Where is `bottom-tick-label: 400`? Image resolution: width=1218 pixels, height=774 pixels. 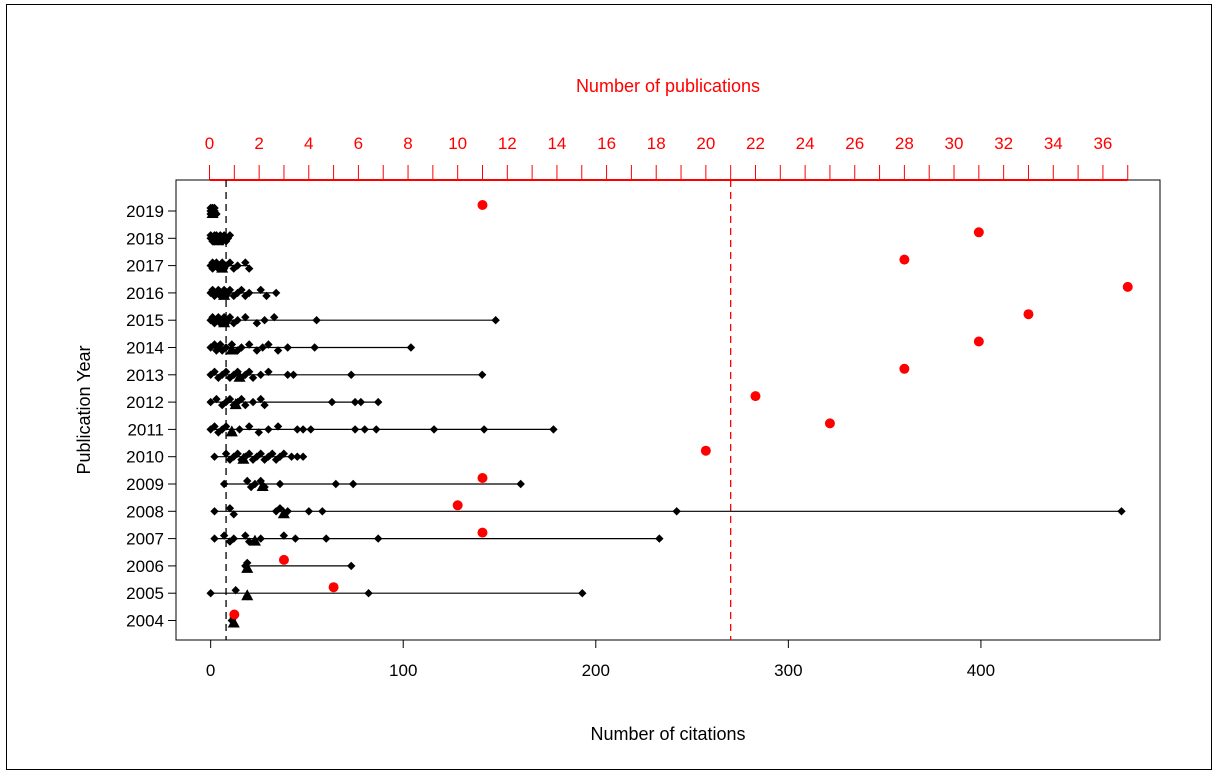 bottom-tick-label: 400 is located at coordinates (981, 670).